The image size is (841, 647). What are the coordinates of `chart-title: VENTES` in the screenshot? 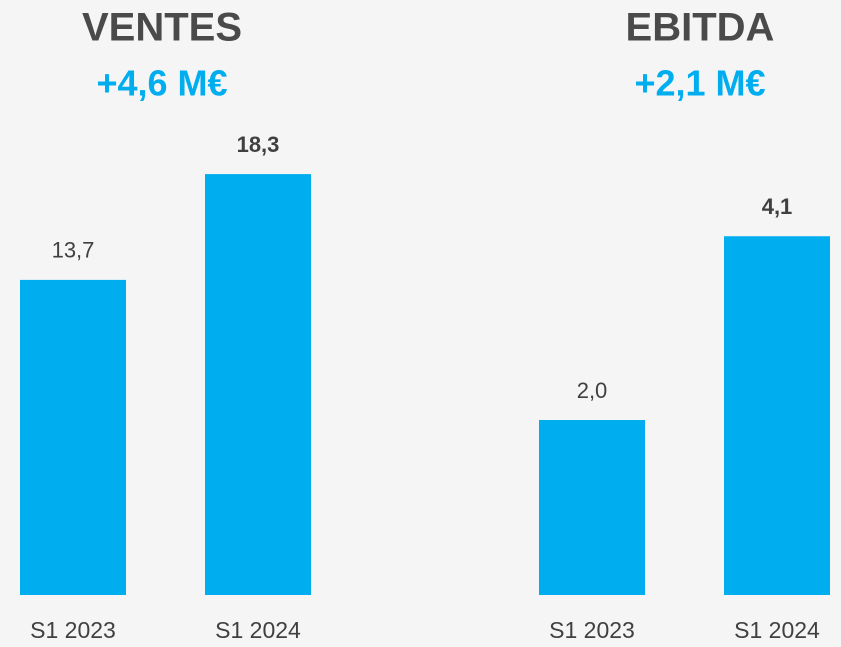 It's located at (162, 28).